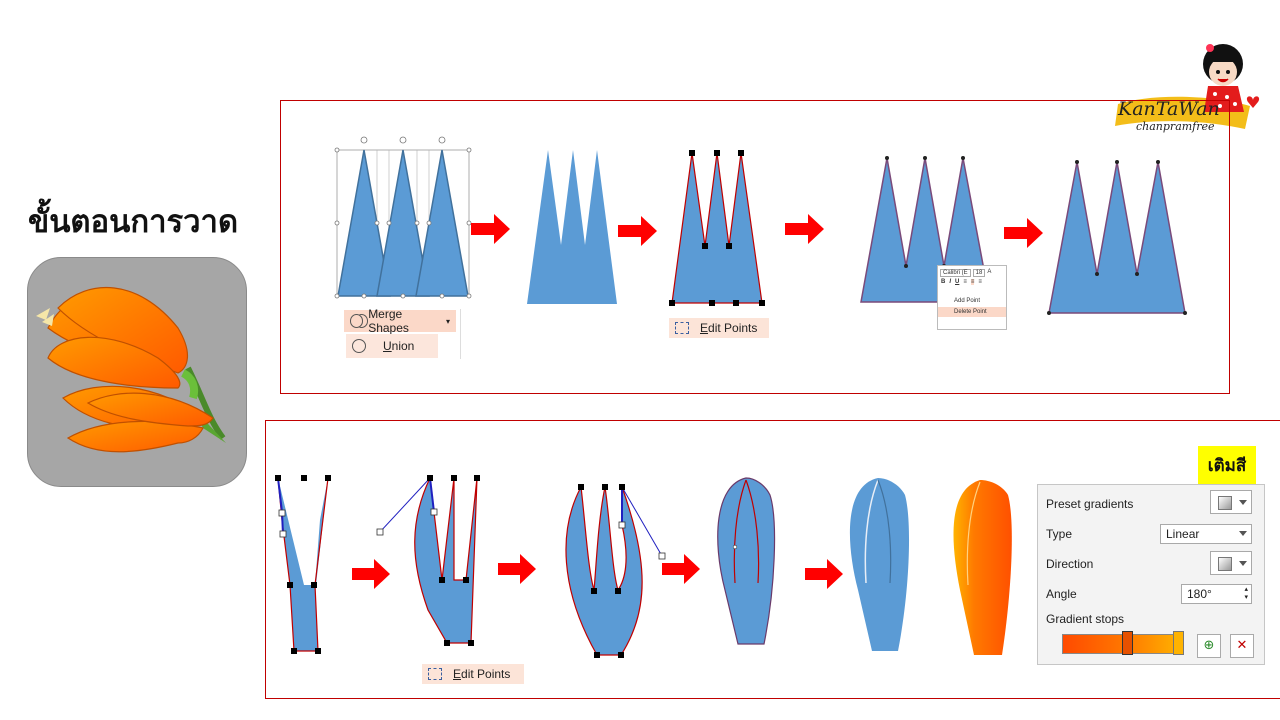  I want to click on right-align-icon: ≡, so click(980, 282).